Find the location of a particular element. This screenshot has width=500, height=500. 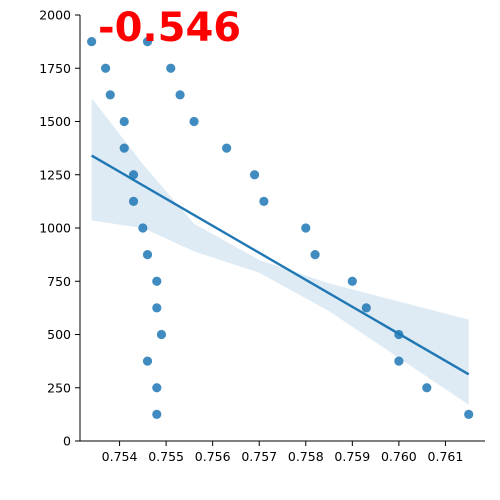

x-tick-label: 0.754 is located at coordinates (120, 456).